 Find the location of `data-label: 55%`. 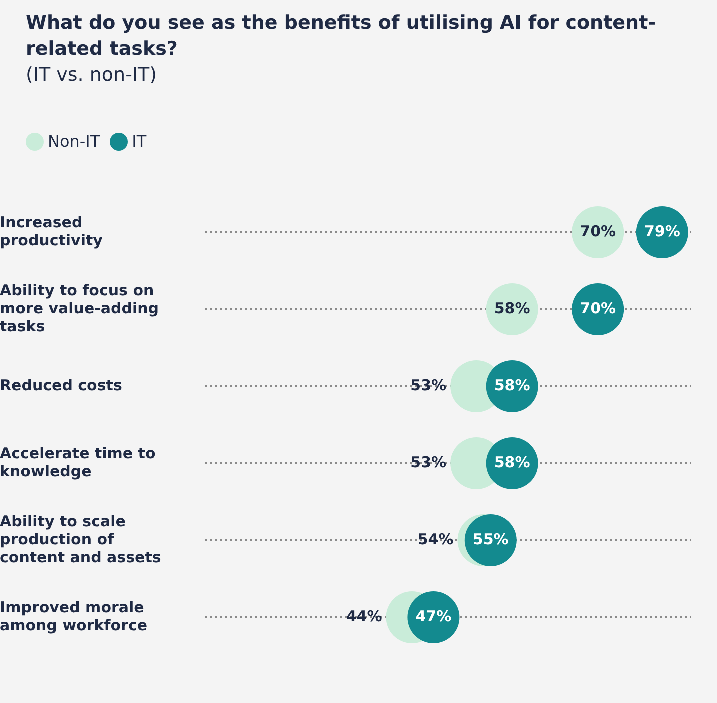

data-label: 55% is located at coordinates (490, 539).